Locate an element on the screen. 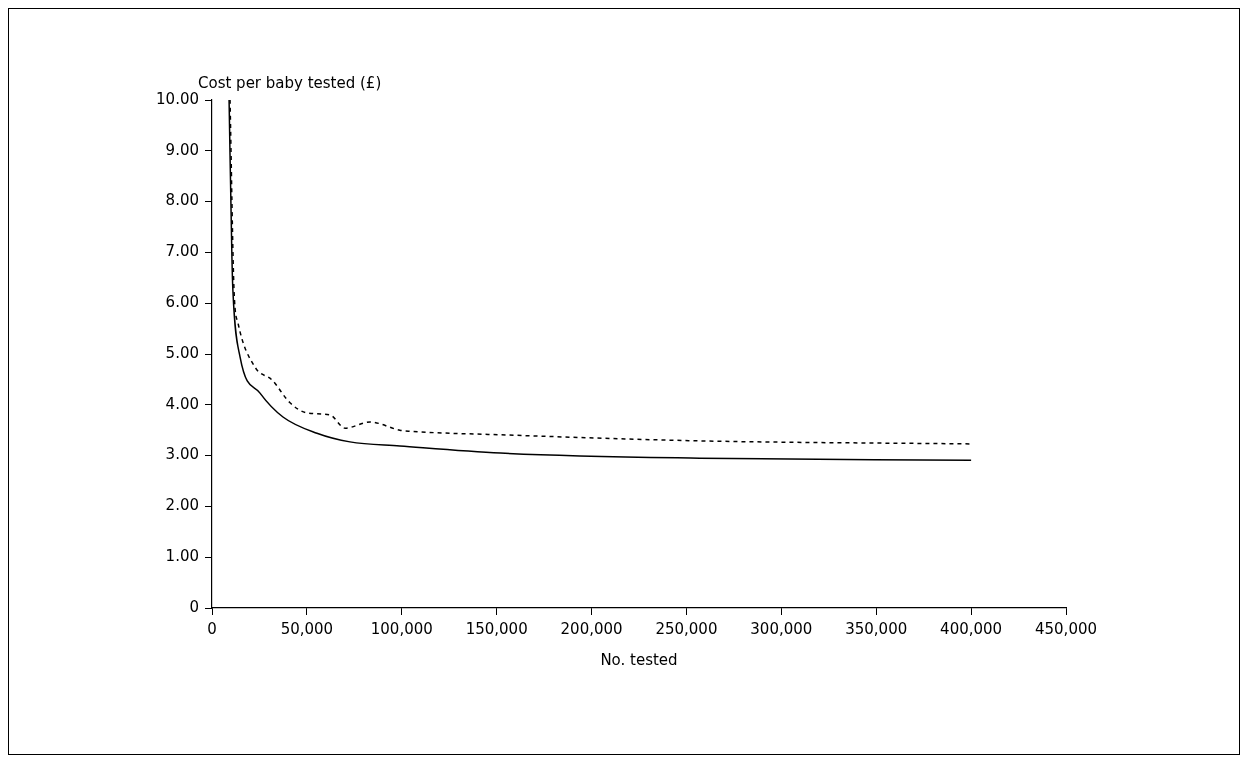  y-tick-label: 6.00 is located at coordinates (182, 302).